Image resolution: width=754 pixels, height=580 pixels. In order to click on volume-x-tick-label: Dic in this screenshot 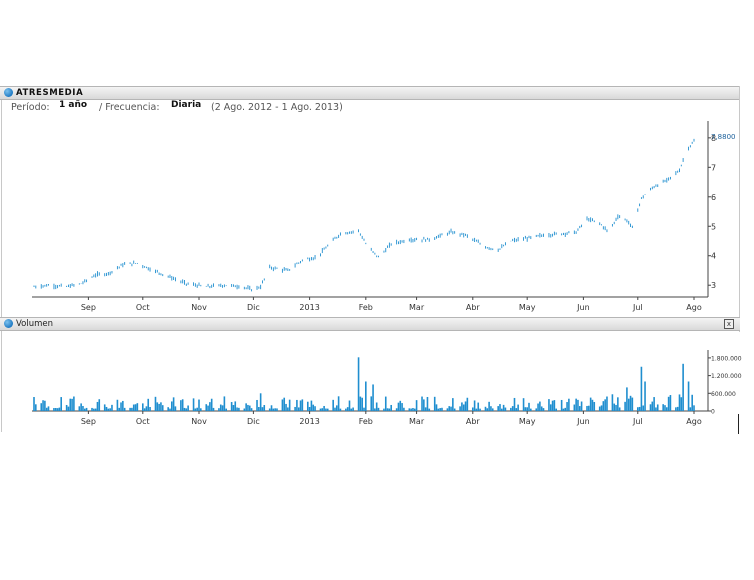, I will do `click(253, 421)`.